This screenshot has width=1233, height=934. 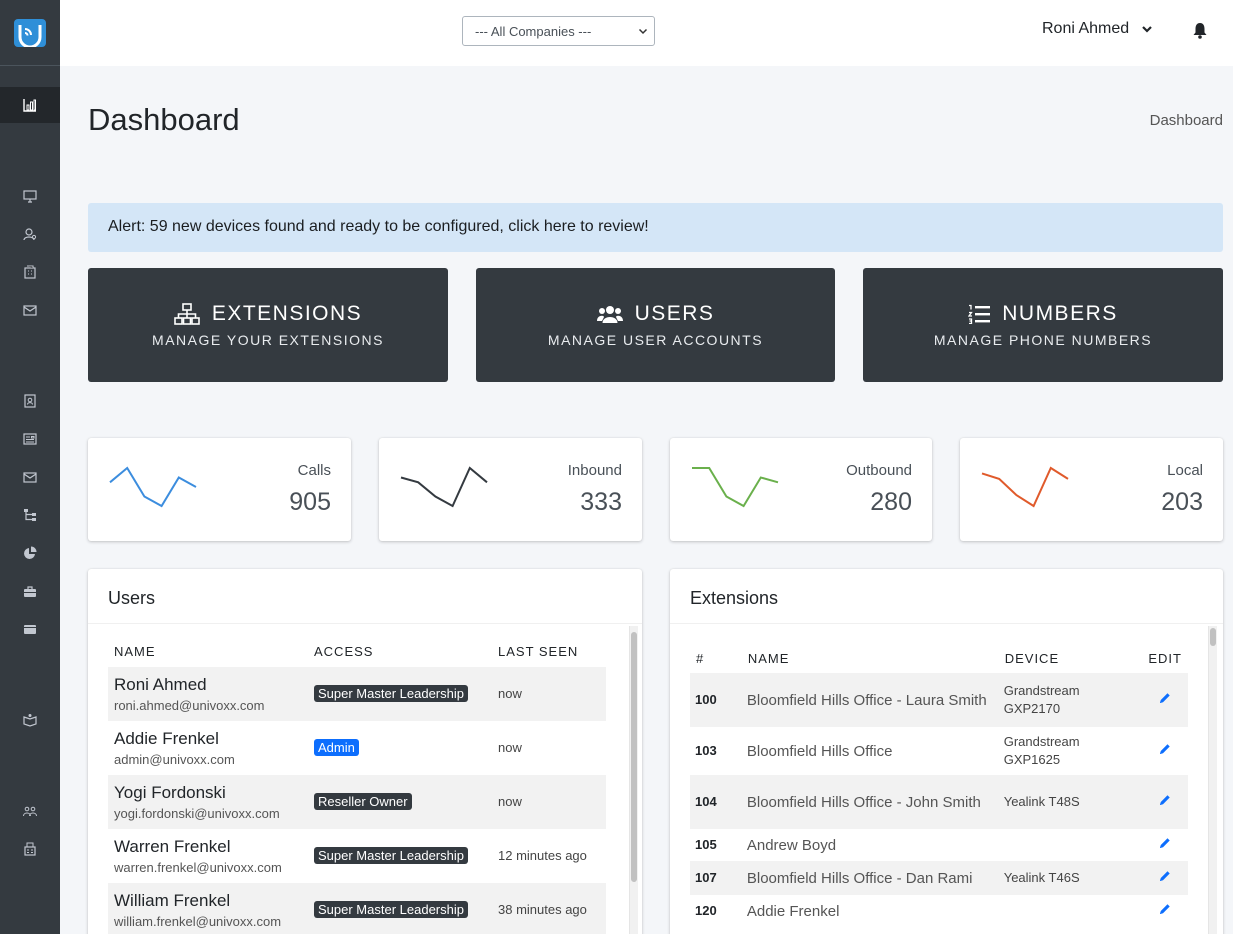 I want to click on nav-reports, so click(x=30, y=553).